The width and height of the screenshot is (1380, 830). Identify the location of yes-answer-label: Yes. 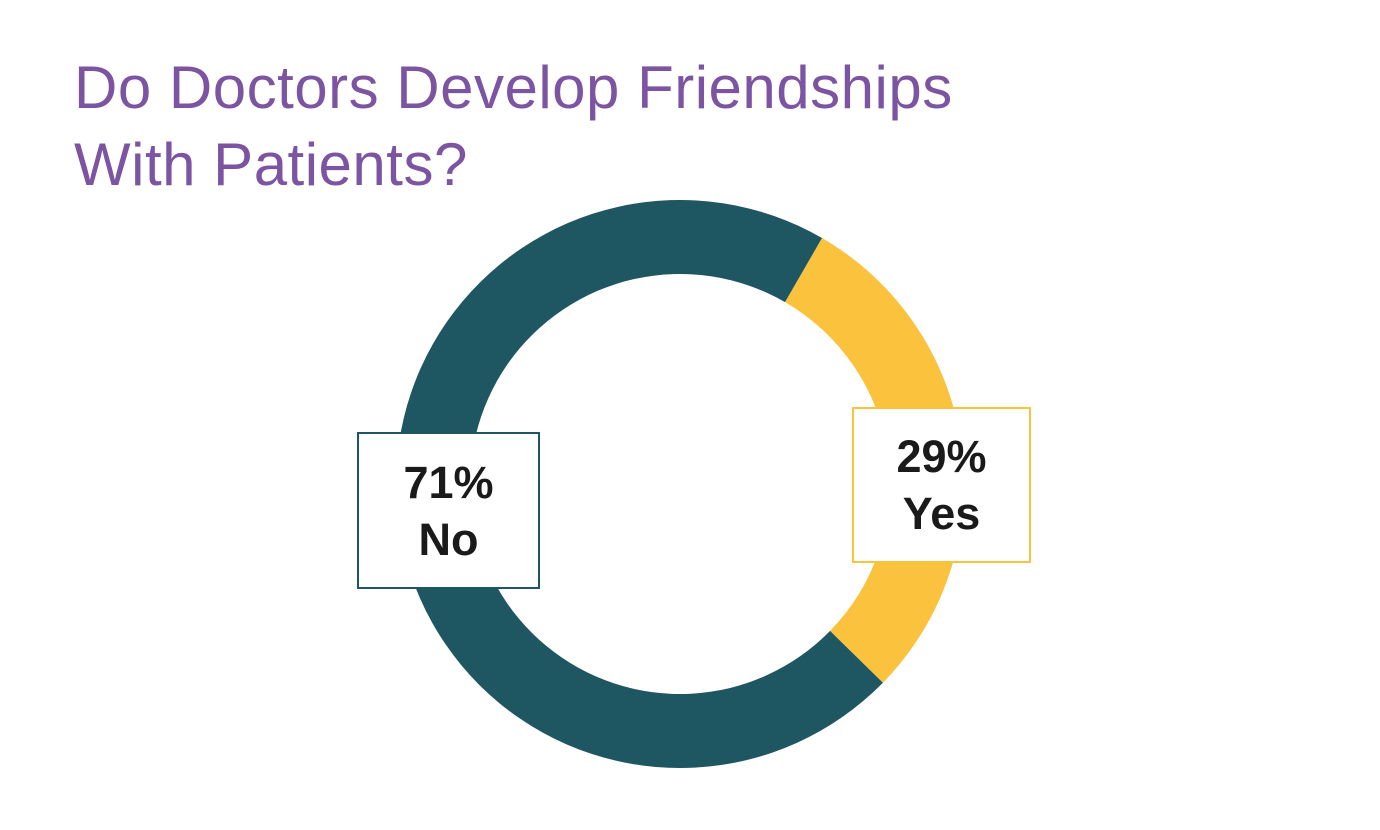
(941, 513).